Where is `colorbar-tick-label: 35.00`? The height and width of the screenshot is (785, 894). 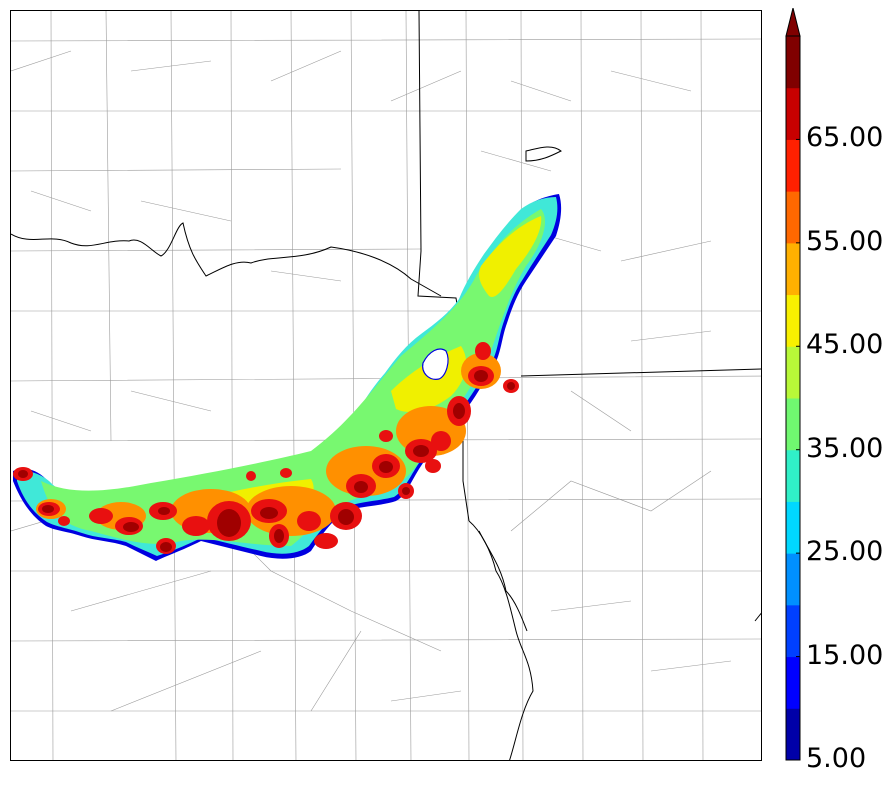
colorbar-tick-label: 35.00 is located at coordinates (845, 448).